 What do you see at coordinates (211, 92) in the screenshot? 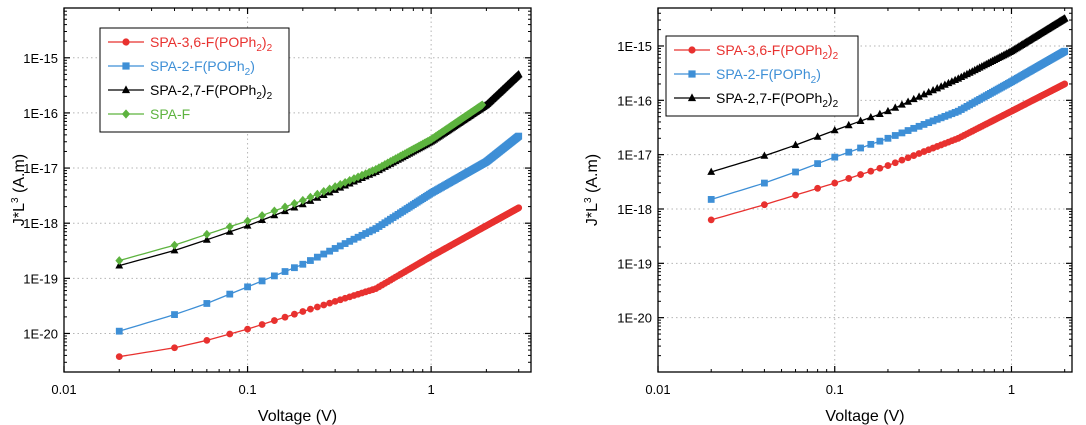
I see `legend-label: SPA-2,7-F(POPh2)2` at bounding box center [211, 92].